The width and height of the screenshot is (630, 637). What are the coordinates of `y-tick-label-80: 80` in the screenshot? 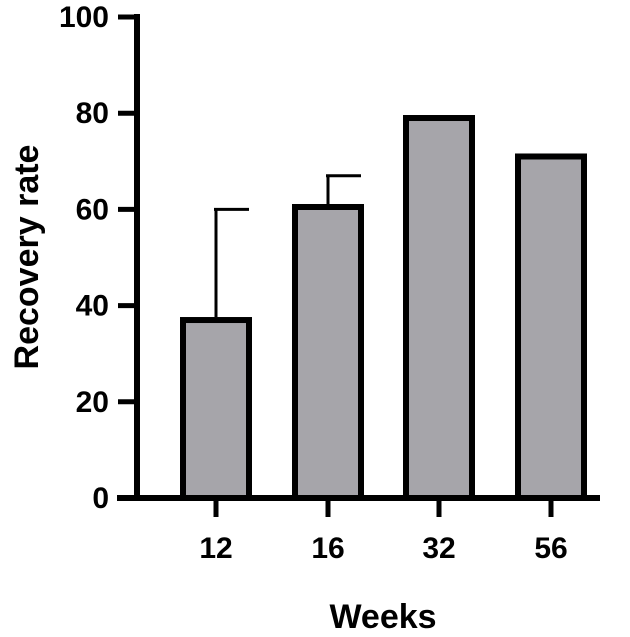 It's located at (92, 113).